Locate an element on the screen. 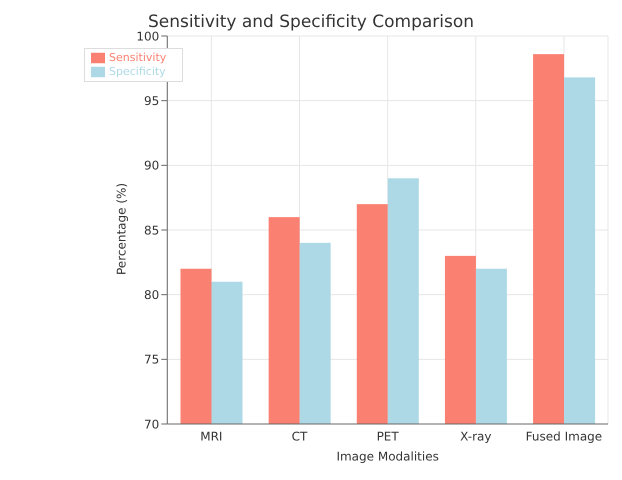 The height and width of the screenshot is (480, 622). x-tick-label: CT is located at coordinates (300, 437).